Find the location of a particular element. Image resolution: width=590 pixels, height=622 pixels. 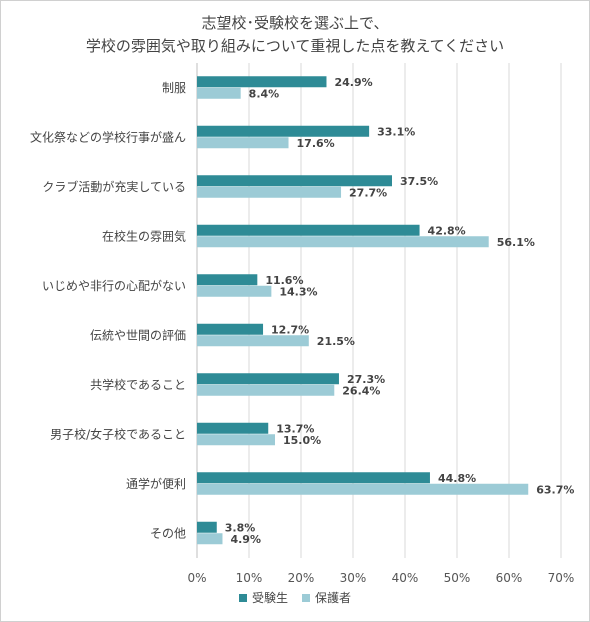

category-label: 共学校であること is located at coordinates (138, 384).